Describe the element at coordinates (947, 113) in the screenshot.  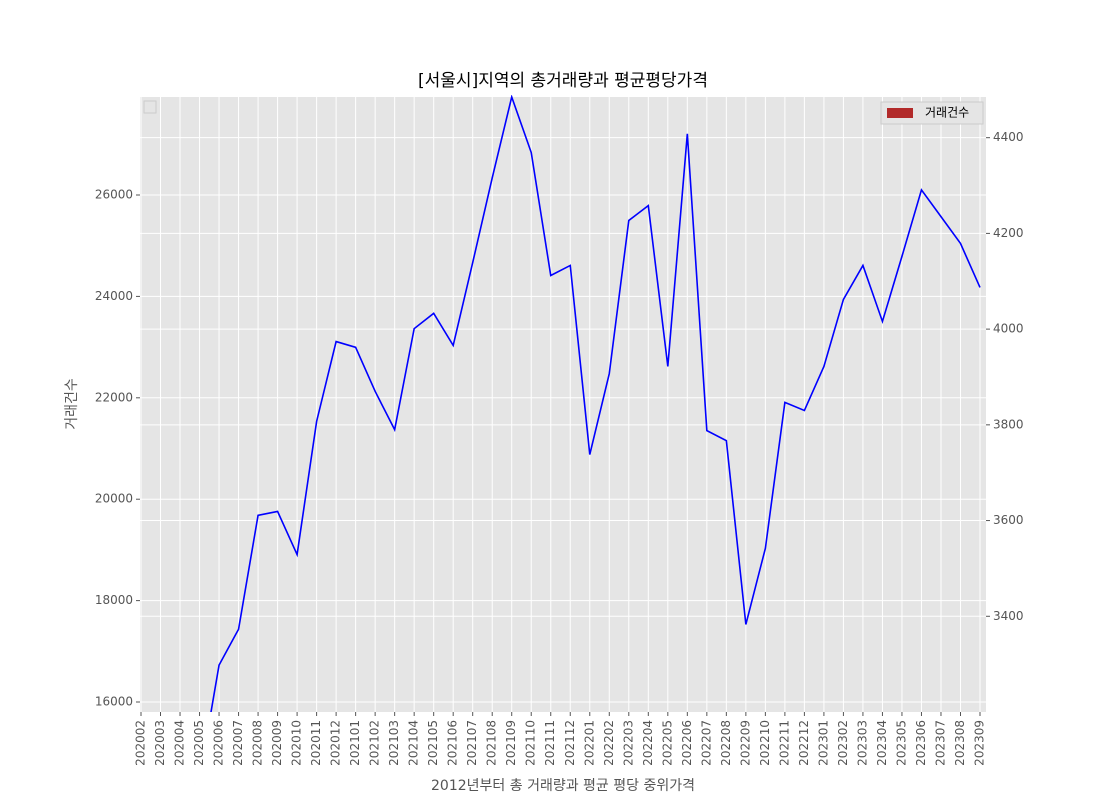
I see `legend-label: 거래건수` at that location.